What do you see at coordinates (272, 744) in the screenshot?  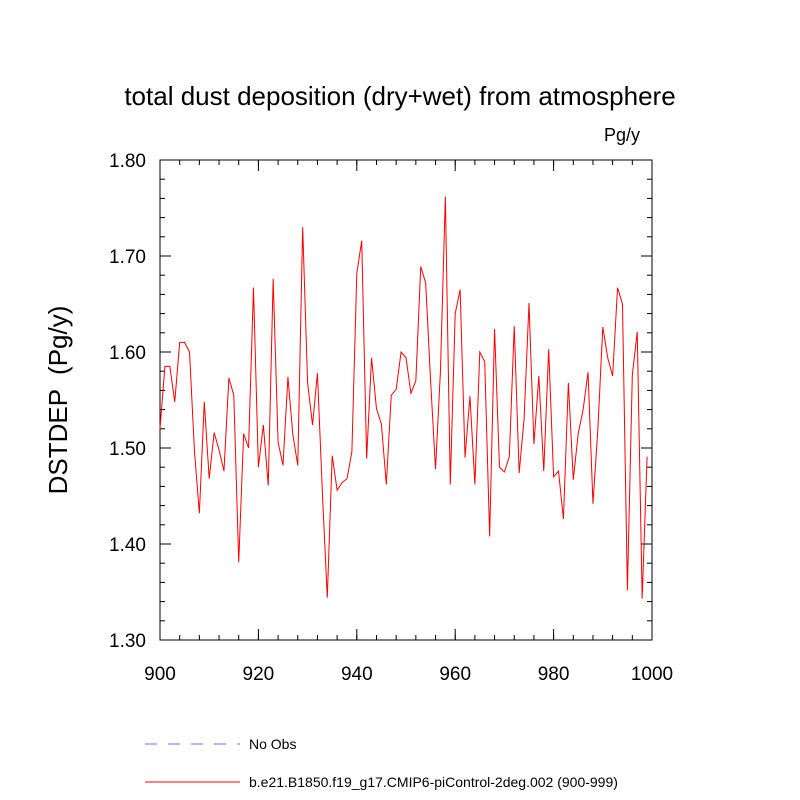 I see `legend-label-no-obs: No Obs` at bounding box center [272, 744].